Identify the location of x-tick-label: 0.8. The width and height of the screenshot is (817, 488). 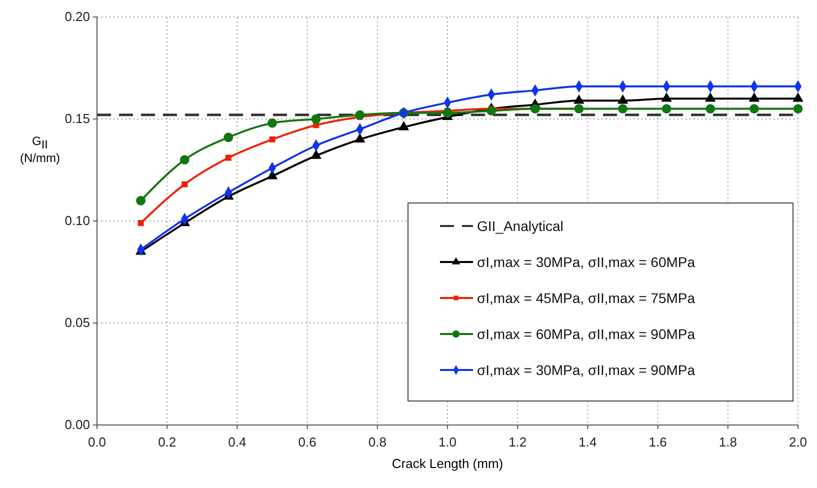
(377, 442).